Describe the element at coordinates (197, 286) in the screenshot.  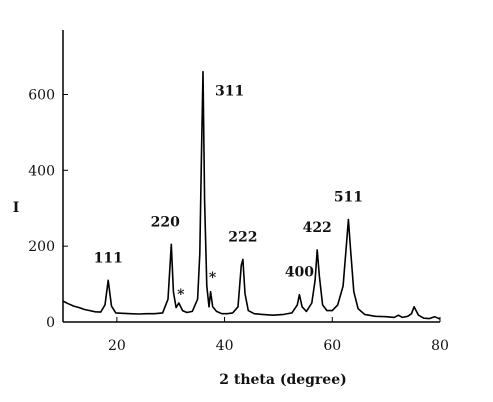
I see `markers: **` at that location.